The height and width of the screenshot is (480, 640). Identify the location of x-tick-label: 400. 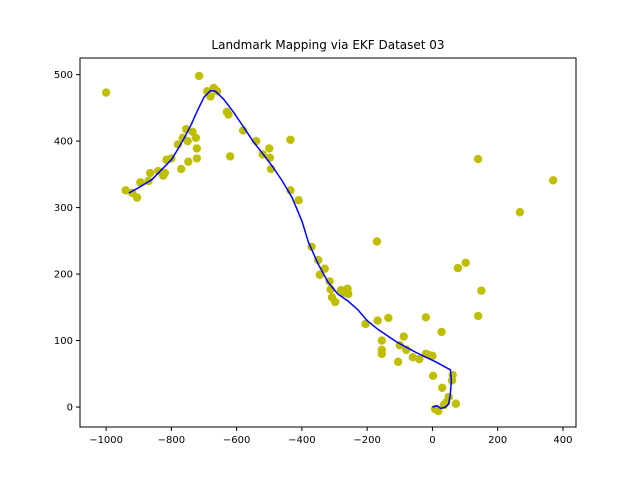
(562, 440).